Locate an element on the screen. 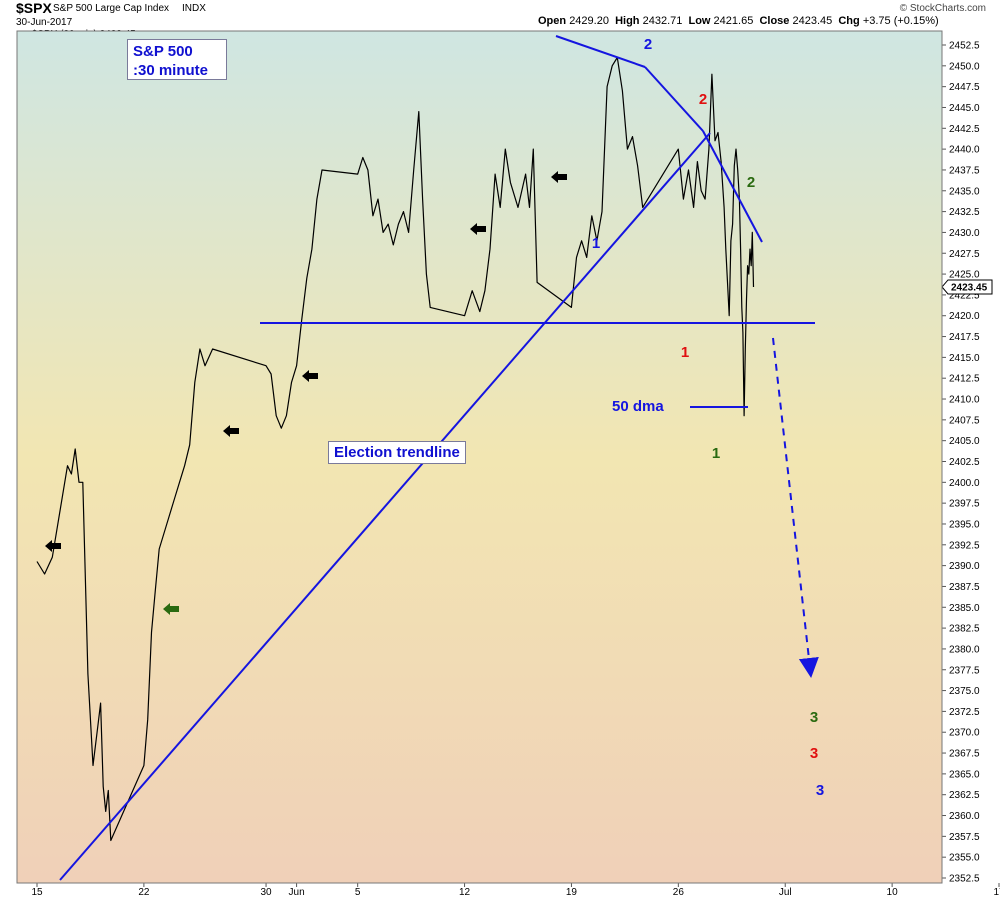  high-value: 2432.71 is located at coordinates (662, 21).